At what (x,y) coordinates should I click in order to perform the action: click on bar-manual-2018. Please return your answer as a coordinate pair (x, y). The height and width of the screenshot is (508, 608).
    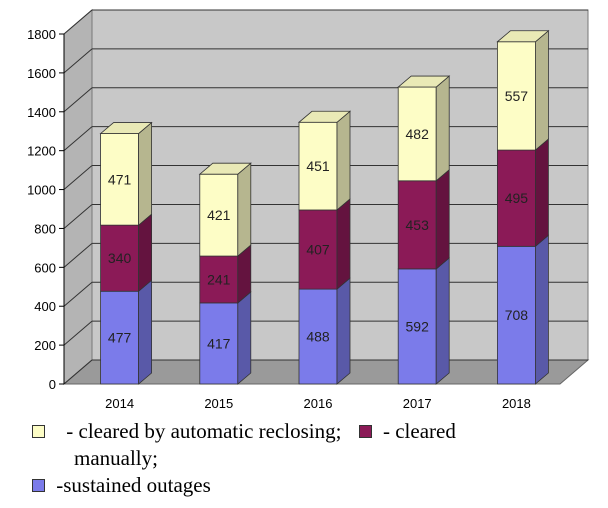
    Looking at the image, I should click on (516, 198).